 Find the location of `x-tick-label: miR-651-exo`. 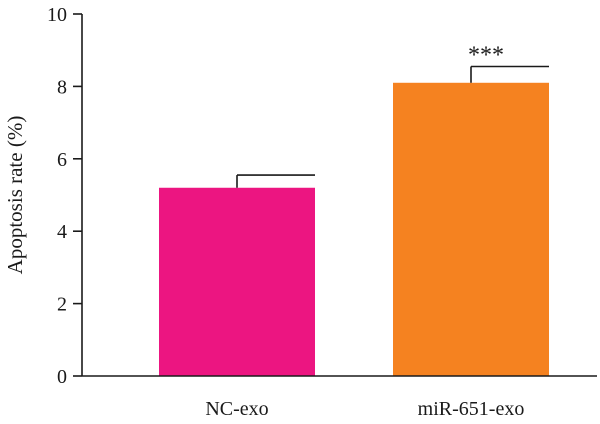

x-tick-label: miR-651-exo is located at coordinates (471, 409).